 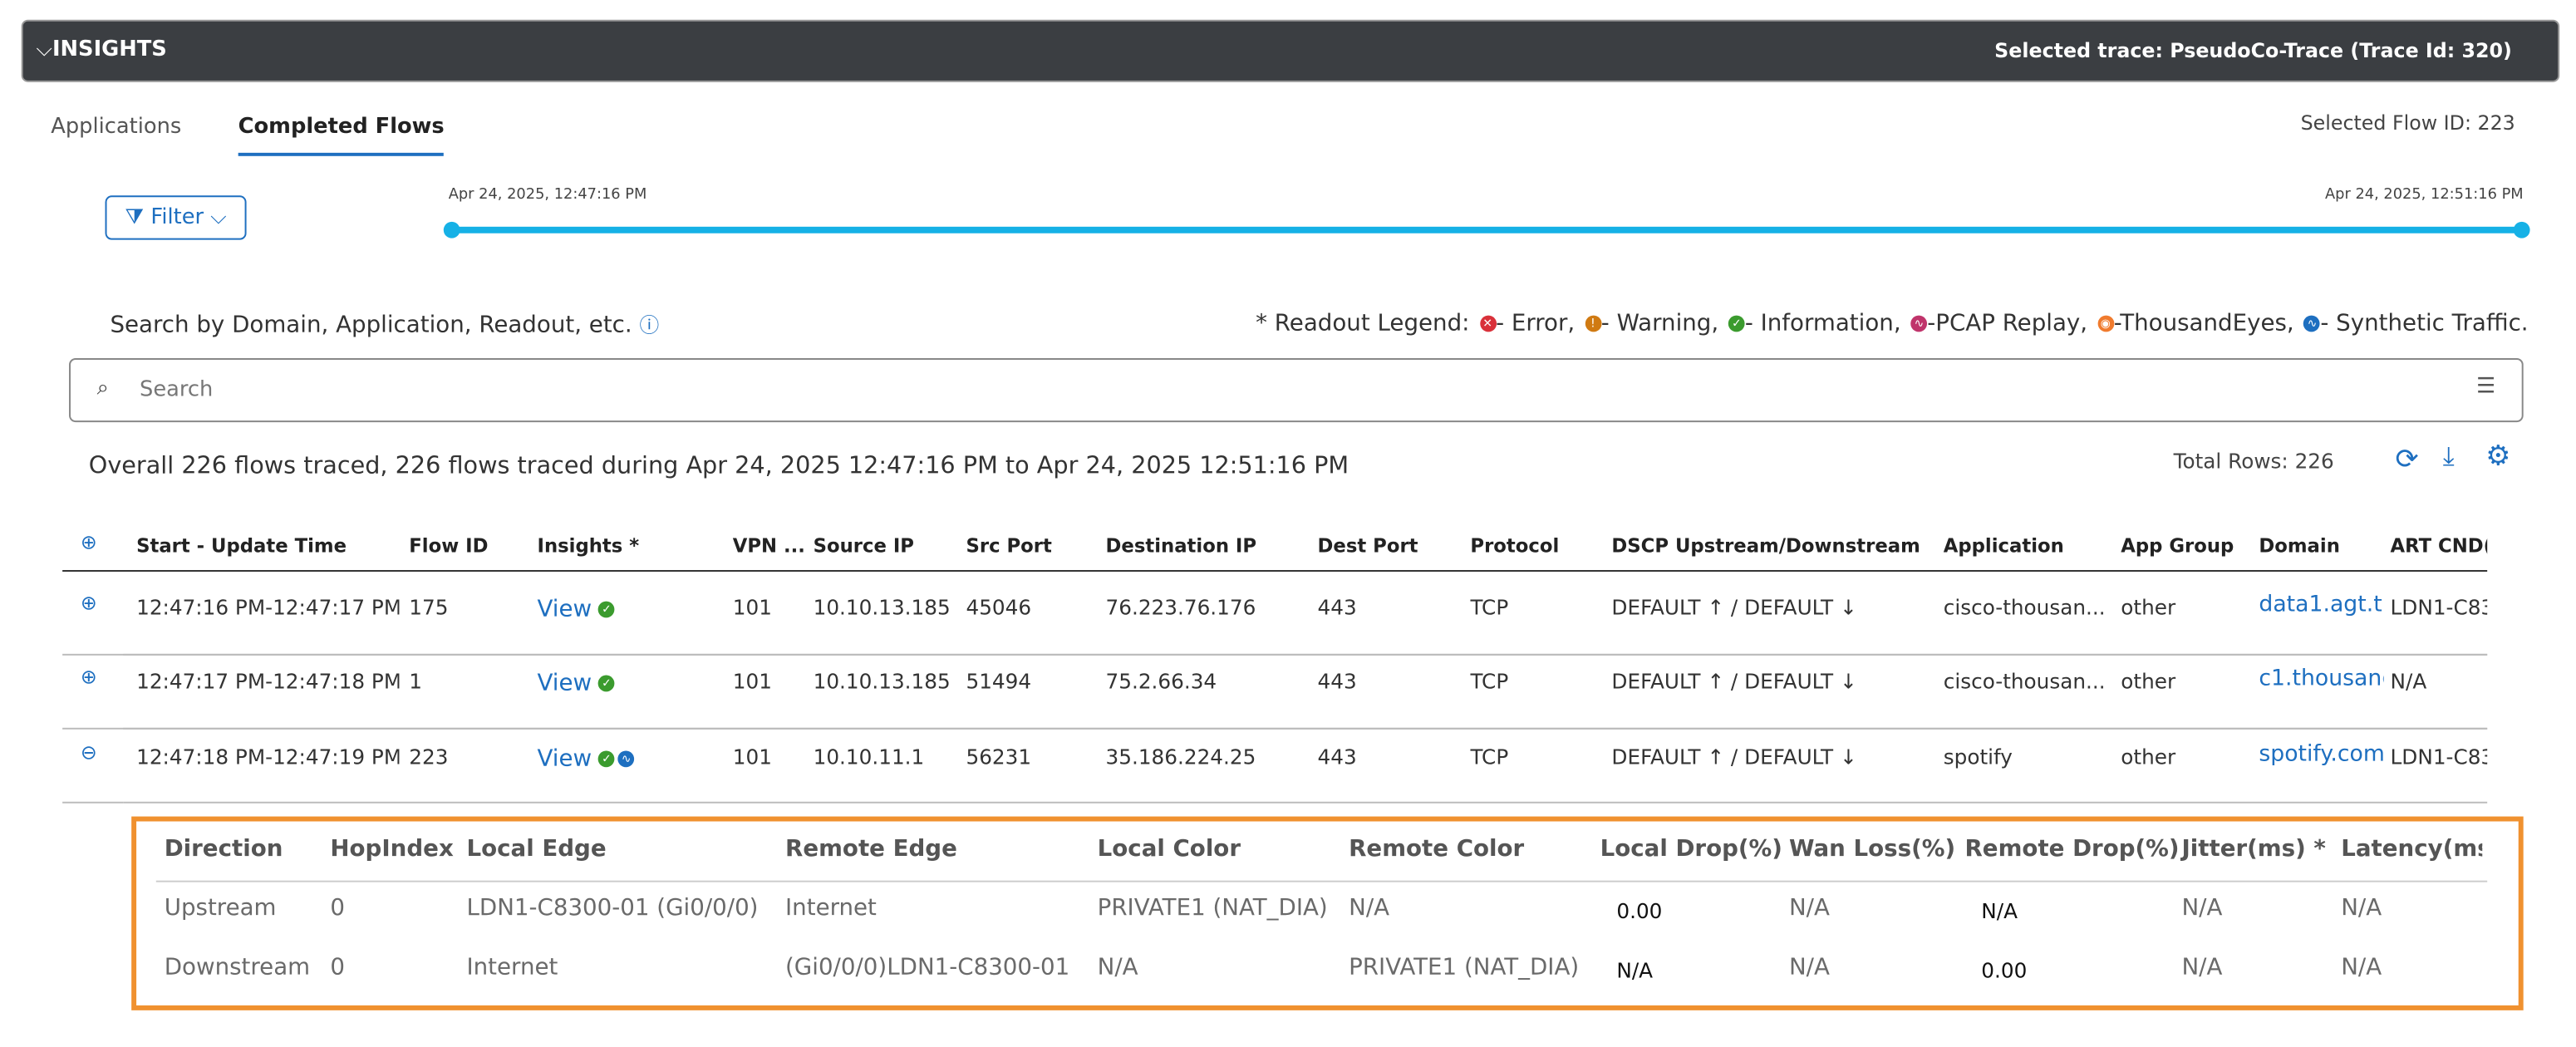 What do you see at coordinates (2411, 850) in the screenshot?
I see `detail-header: Latency(ms)` at bounding box center [2411, 850].